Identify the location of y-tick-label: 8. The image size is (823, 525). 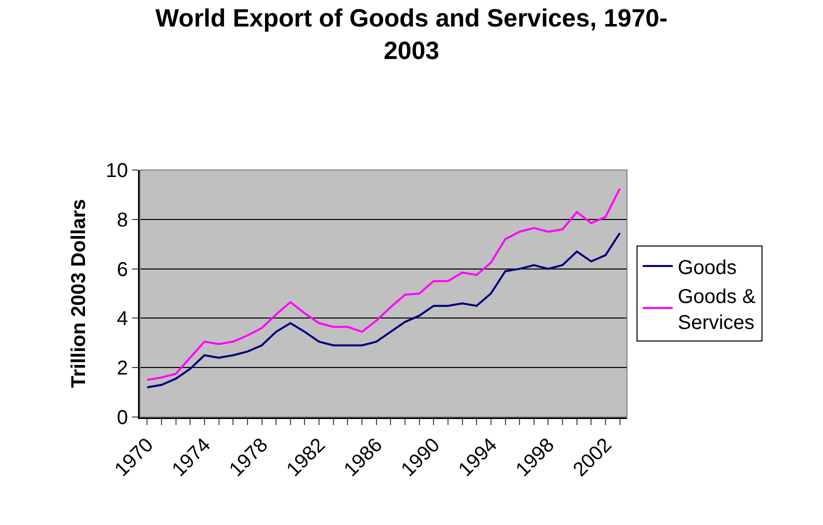
(122, 220).